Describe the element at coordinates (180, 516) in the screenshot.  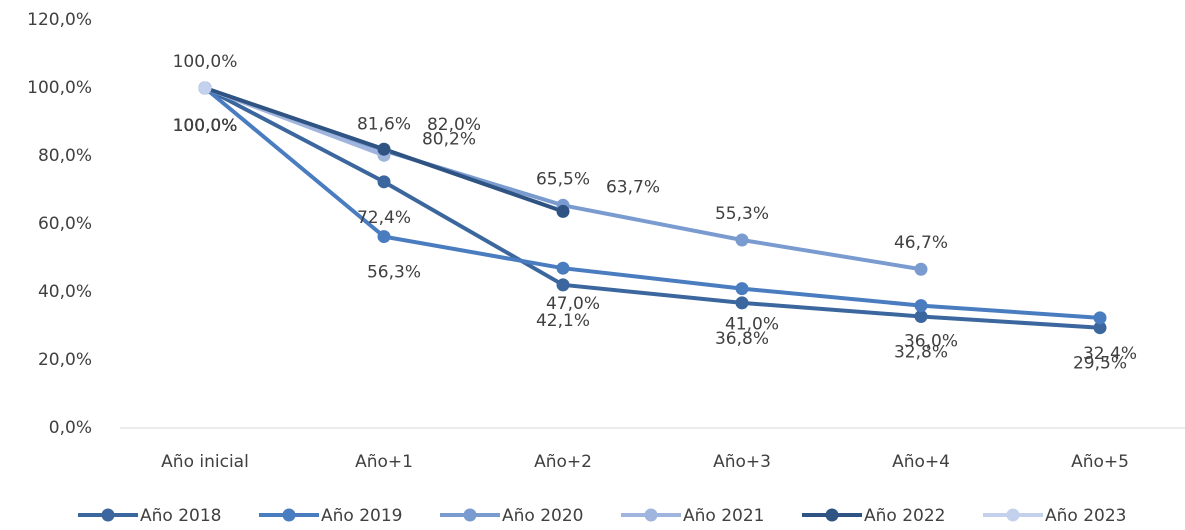
I see `legend-label: Año 2018` at that location.